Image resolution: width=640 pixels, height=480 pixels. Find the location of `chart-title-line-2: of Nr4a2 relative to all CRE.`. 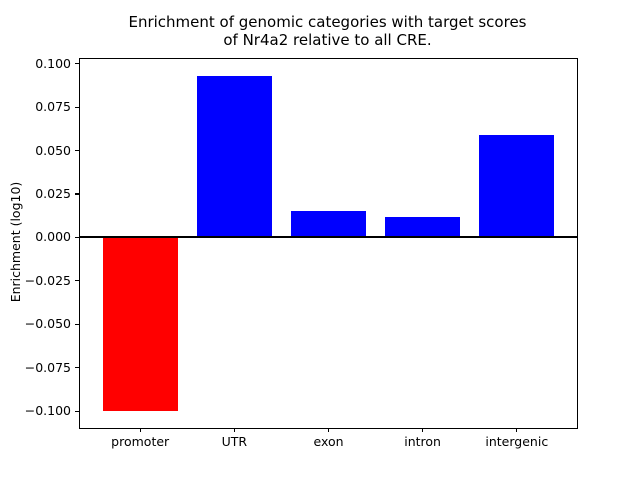

chart-title-line-2: of Nr4a2 relative to all CRE. is located at coordinates (327, 40).